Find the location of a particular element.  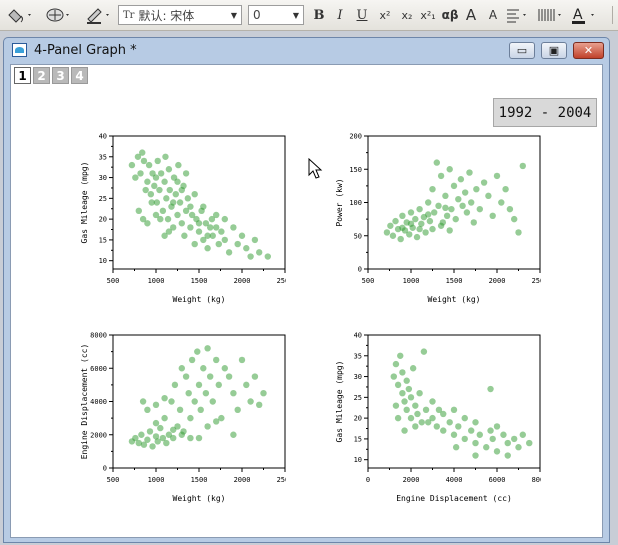

minimize-button: ▭ is located at coordinates (522, 50).